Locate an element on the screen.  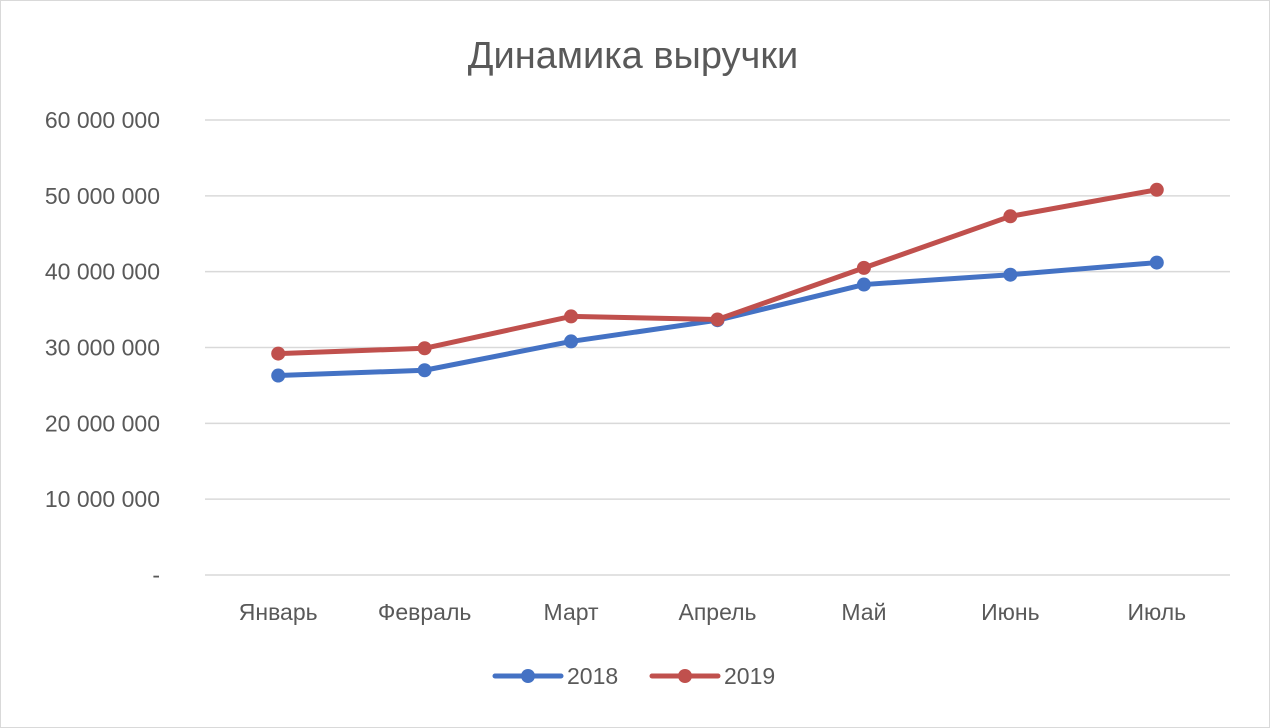
y-tick-label: 60 000 000 is located at coordinates (102, 120).